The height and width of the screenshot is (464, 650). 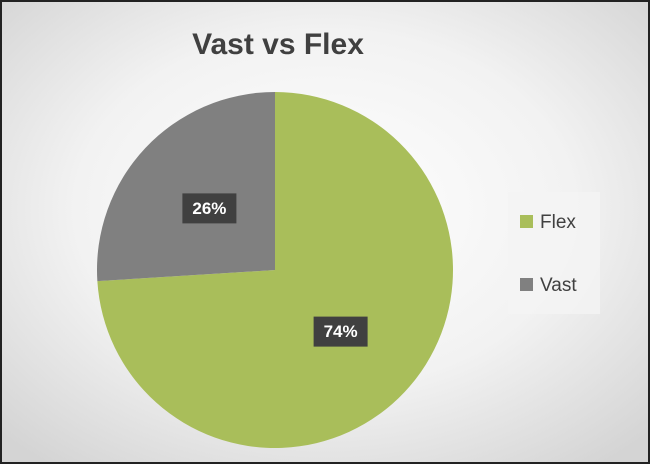 I want to click on legend-label: Flex, so click(x=558, y=222).